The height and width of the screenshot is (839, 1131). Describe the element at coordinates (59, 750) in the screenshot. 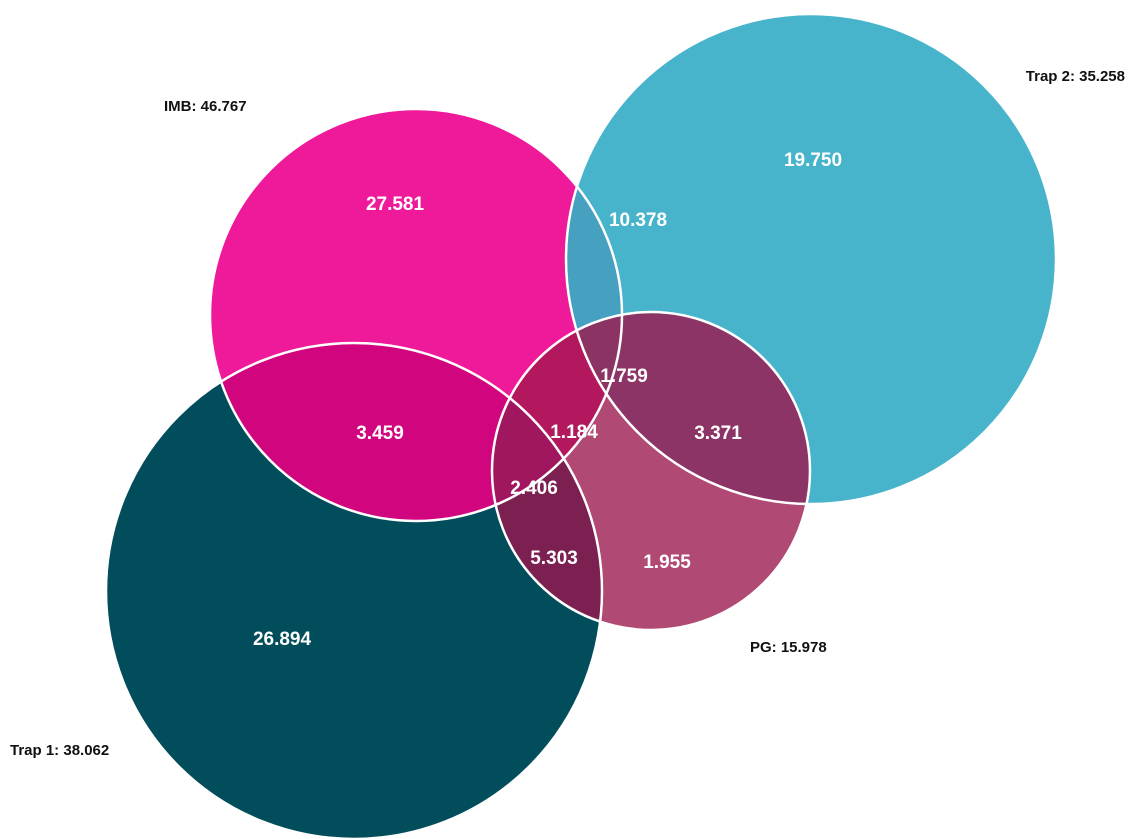

I see `set-label-trap1: Trap 1: 38.062` at that location.